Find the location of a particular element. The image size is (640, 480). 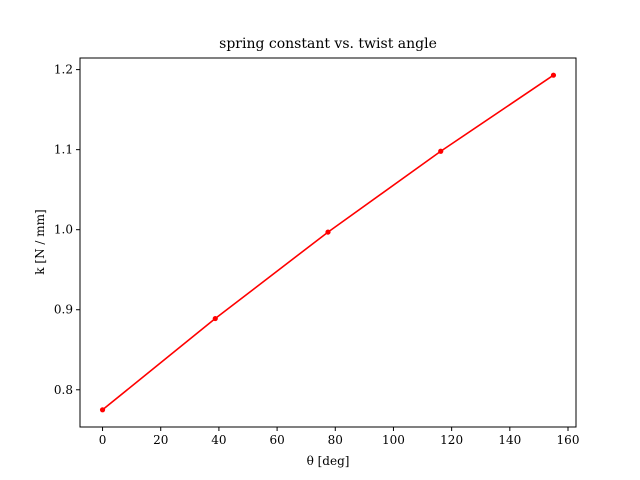

x-tick-label: 160 is located at coordinates (568, 440).